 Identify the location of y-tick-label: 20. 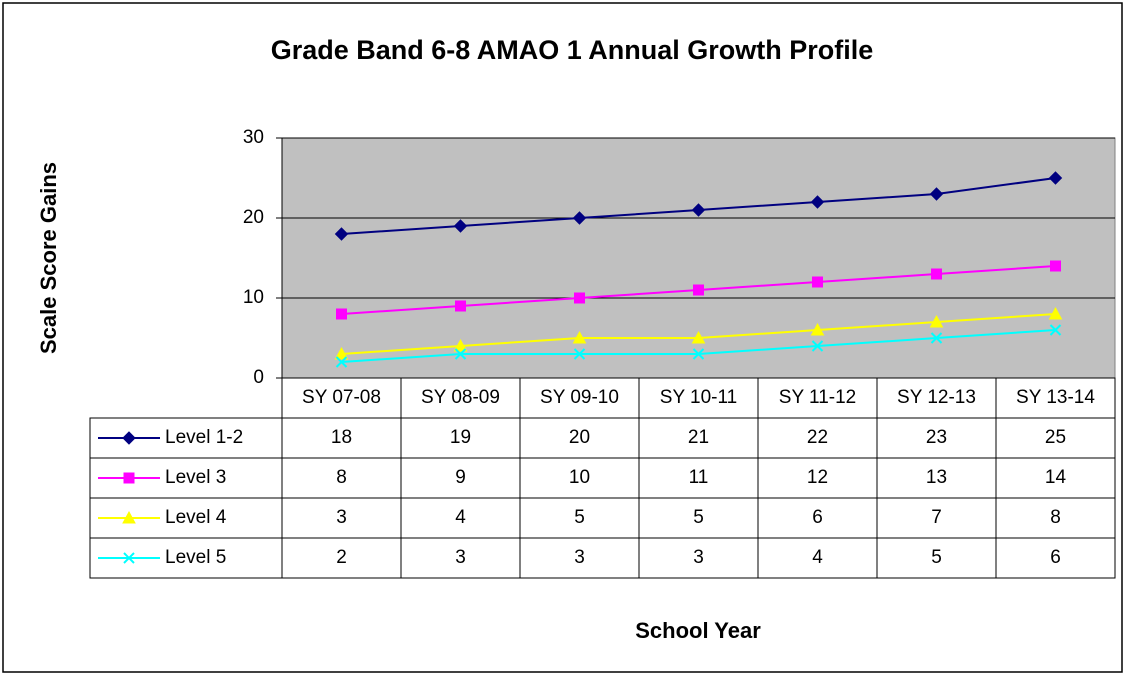
(253, 217).